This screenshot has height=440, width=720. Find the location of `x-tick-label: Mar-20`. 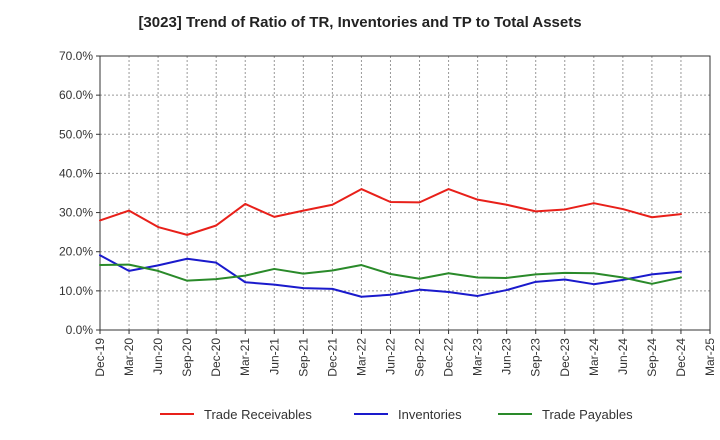

x-tick-label: Mar-20 is located at coordinates (129, 357).